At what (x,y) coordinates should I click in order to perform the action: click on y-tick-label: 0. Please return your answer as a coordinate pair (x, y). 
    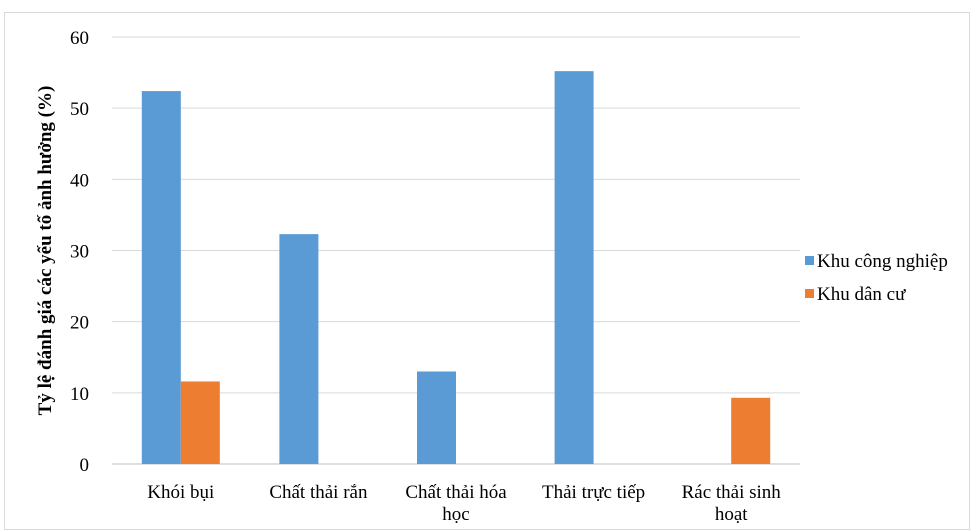
    Looking at the image, I should click on (85, 465).